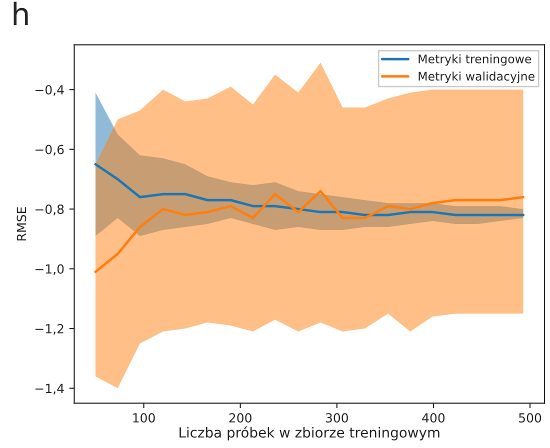 Image resolution: width=550 pixels, height=448 pixels. I want to click on chart-title: h, so click(21, 14).